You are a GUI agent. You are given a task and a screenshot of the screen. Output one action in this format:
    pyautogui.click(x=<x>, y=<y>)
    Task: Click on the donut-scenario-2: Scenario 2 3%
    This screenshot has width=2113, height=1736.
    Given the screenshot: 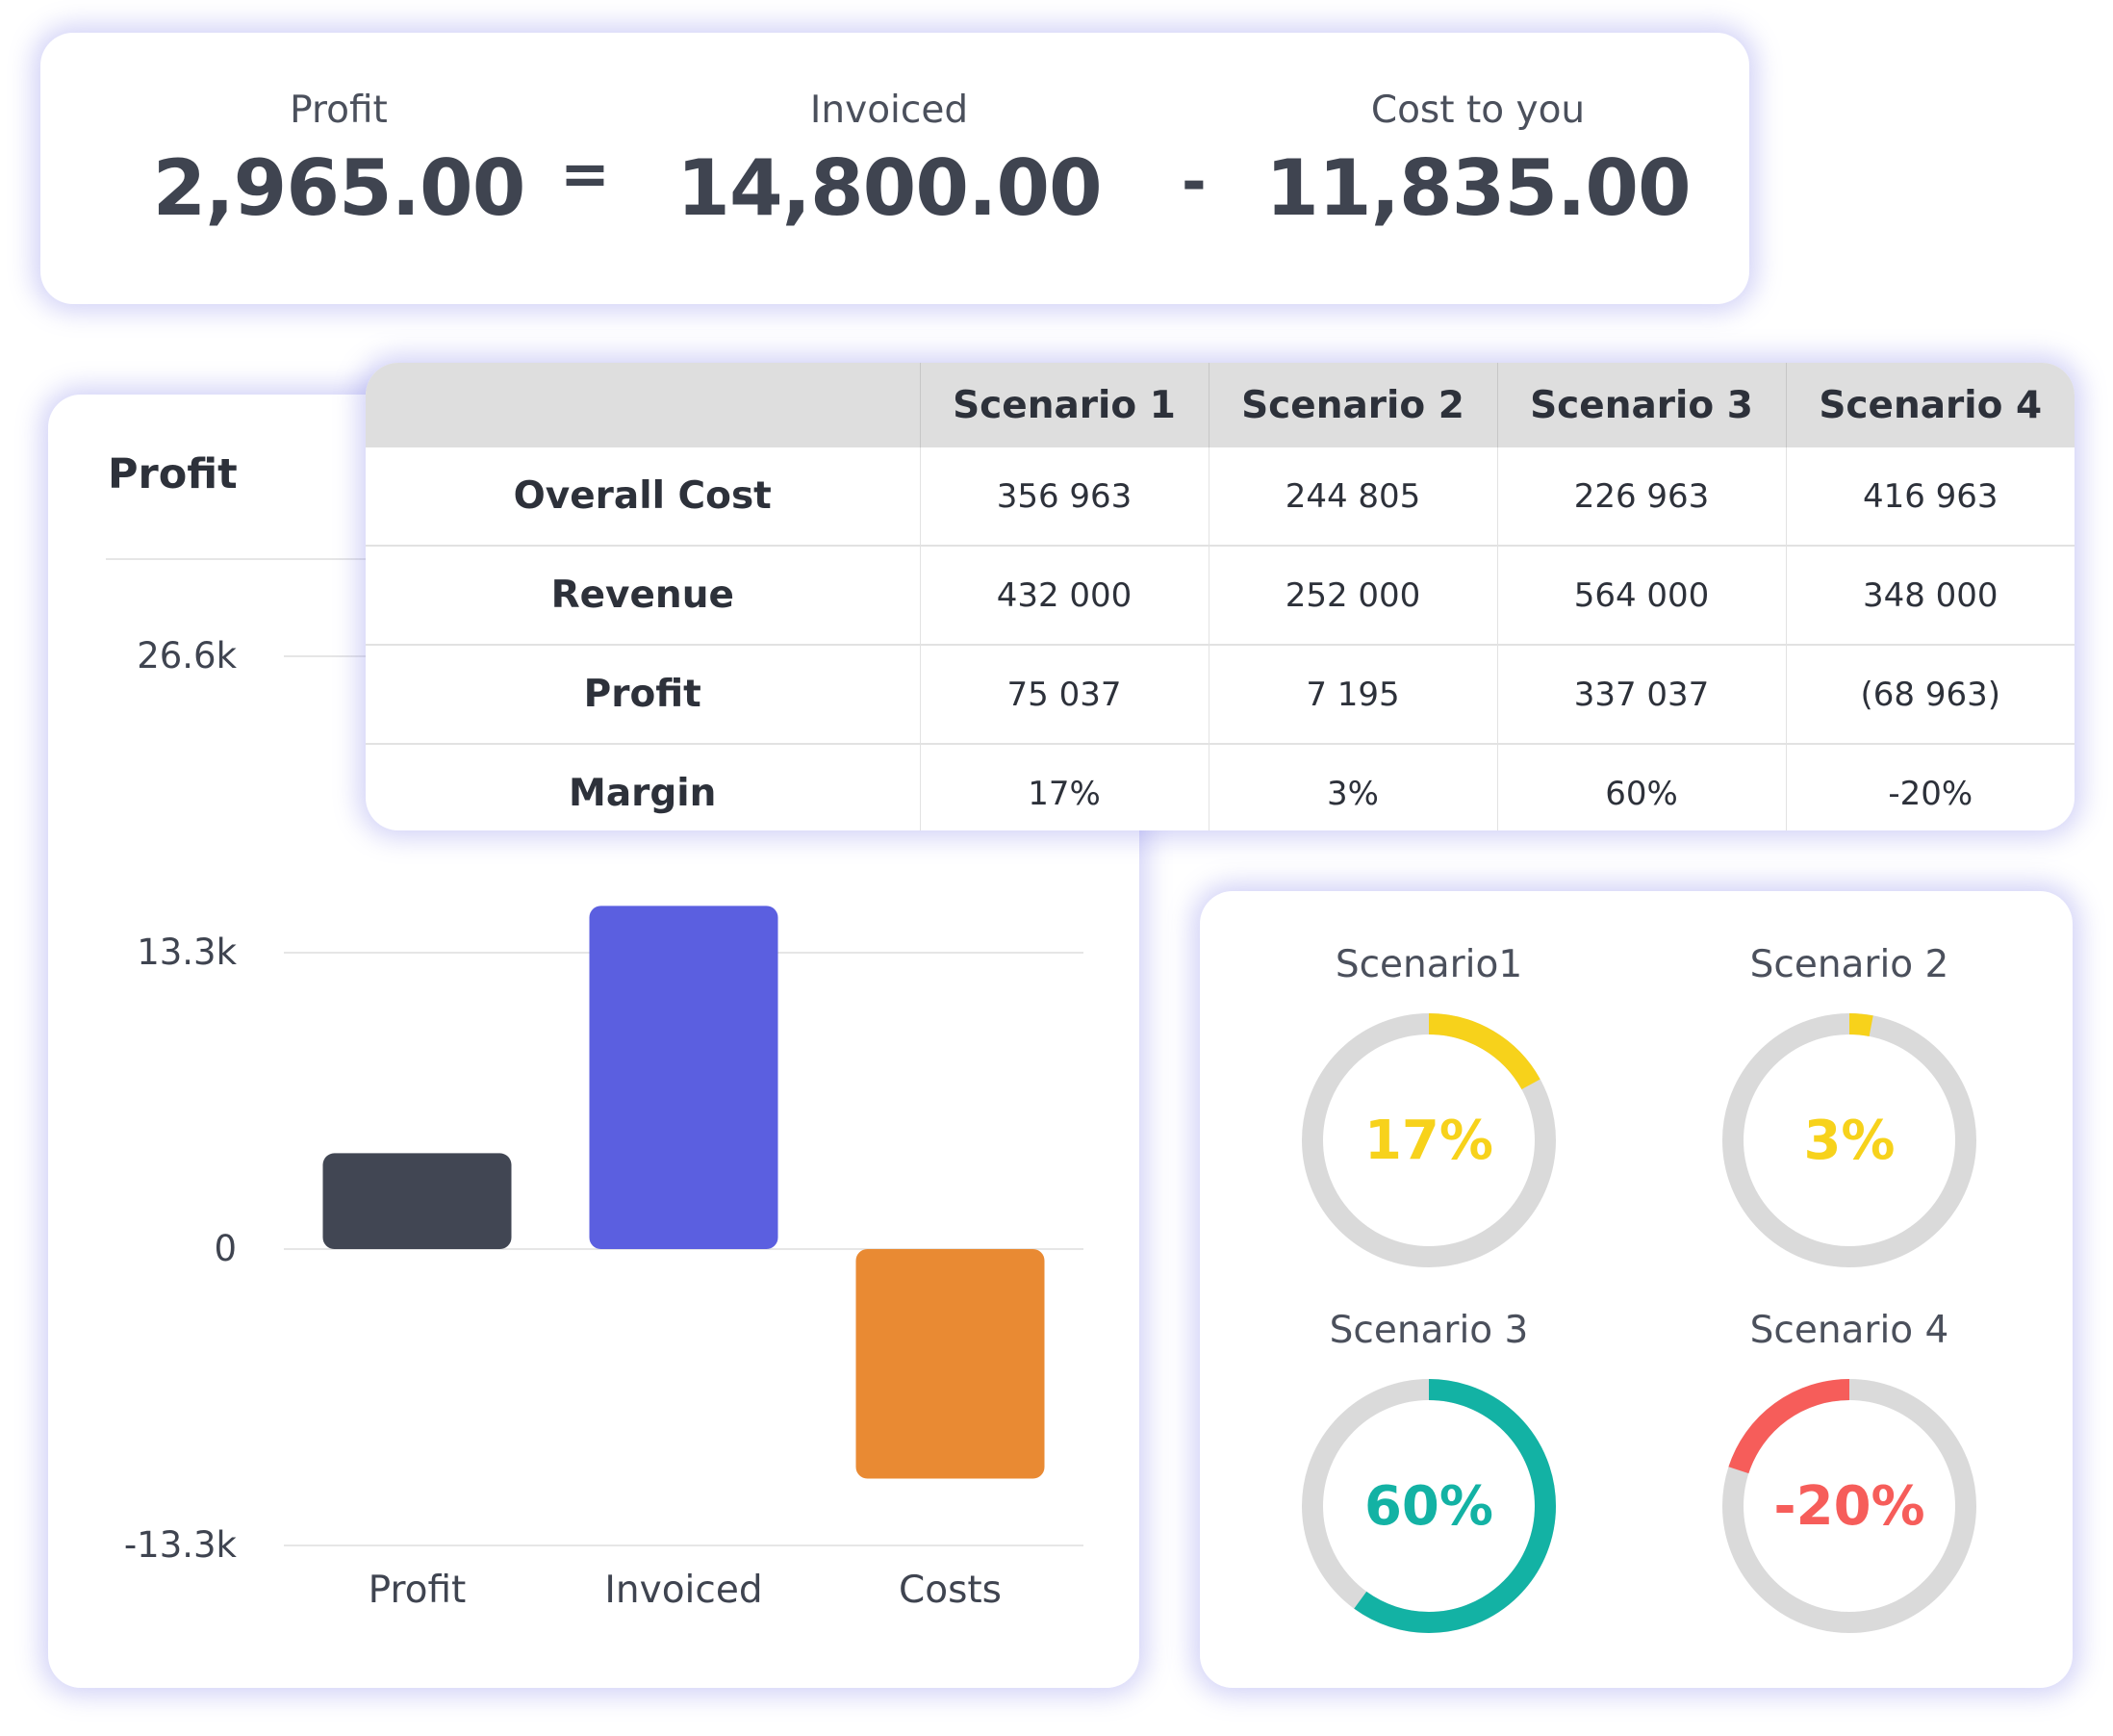 What is the action you would take?
    pyautogui.click(x=1849, y=1111)
    